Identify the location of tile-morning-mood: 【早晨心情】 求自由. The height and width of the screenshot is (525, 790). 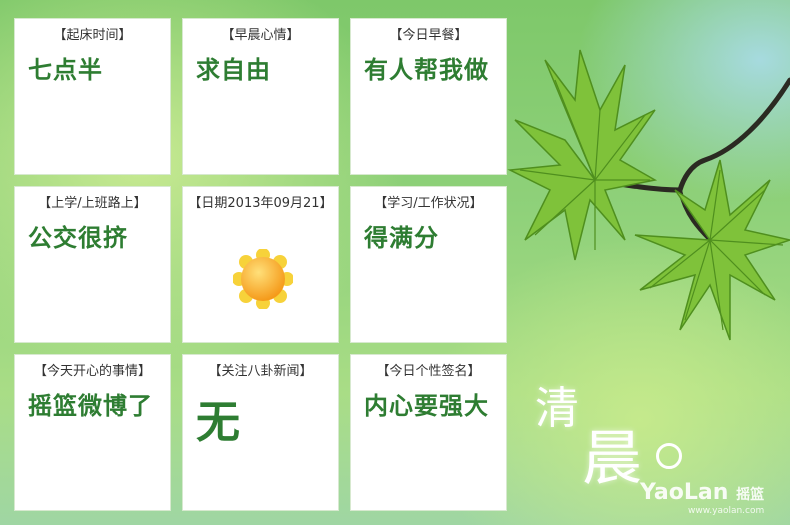
(260, 96).